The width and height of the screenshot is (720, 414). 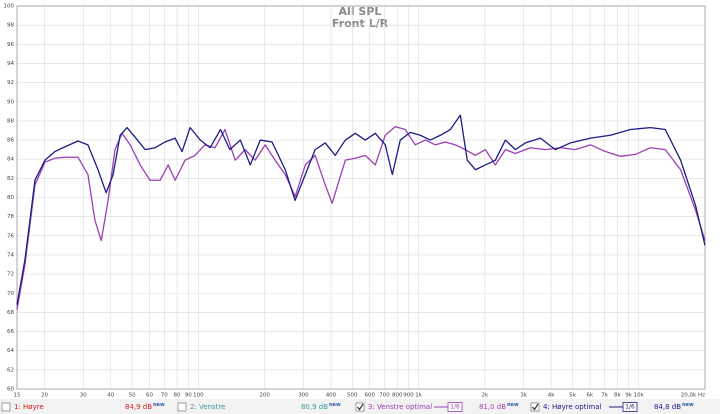 What do you see at coordinates (303, 396) in the screenshot?
I see `x-tick-label: 300` at bounding box center [303, 396].